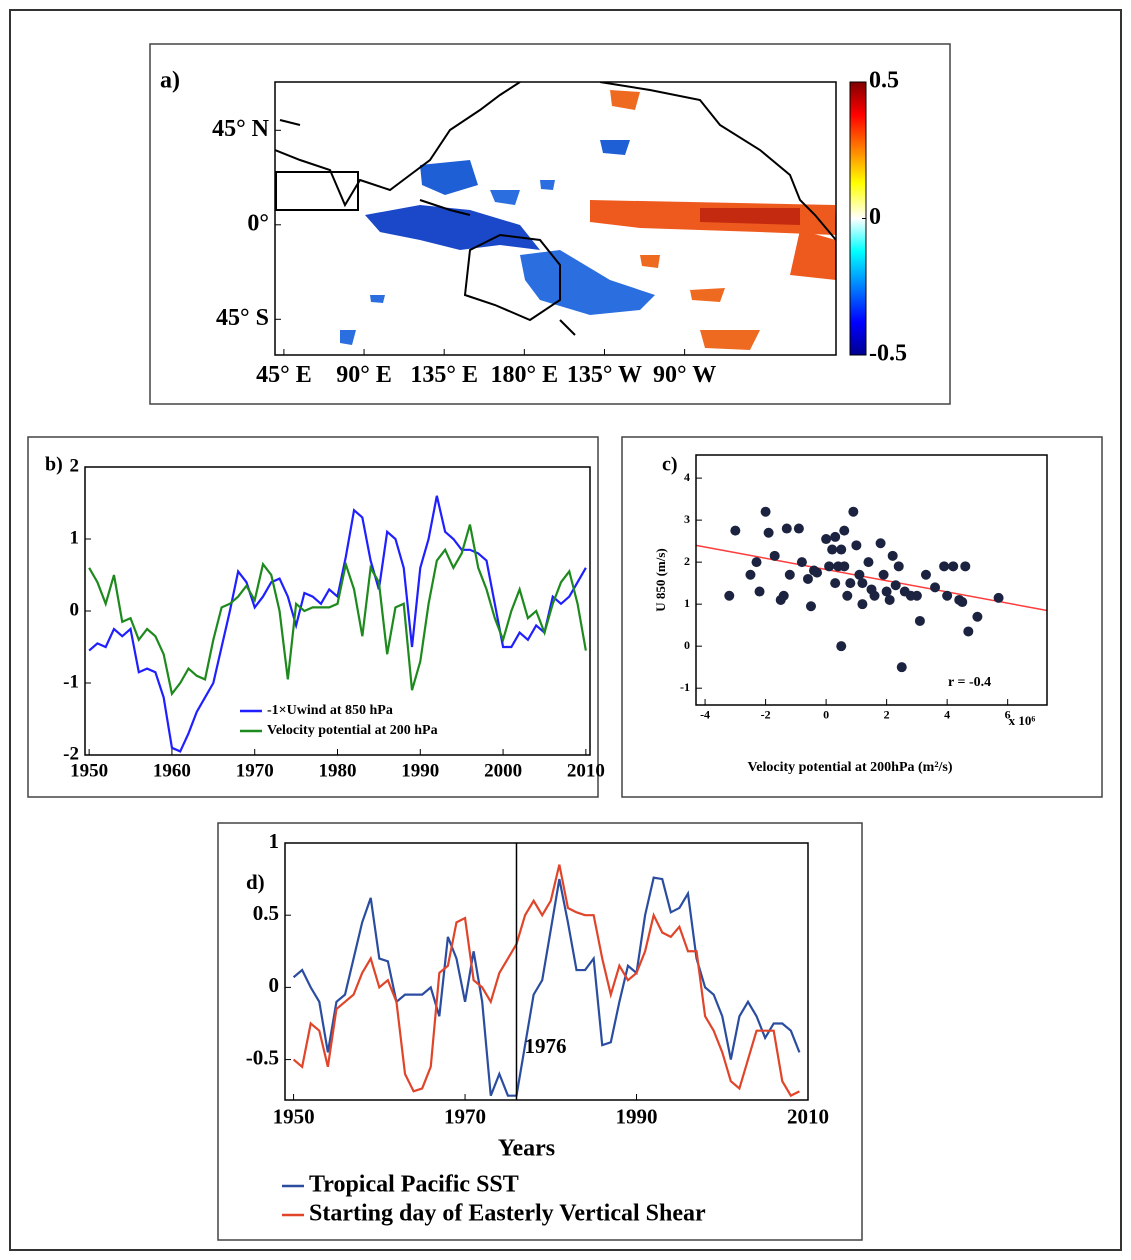 The width and height of the screenshot is (1131, 1260). What do you see at coordinates (503, 770) in the screenshot?
I see `x-tick-label: 2000` at bounding box center [503, 770].